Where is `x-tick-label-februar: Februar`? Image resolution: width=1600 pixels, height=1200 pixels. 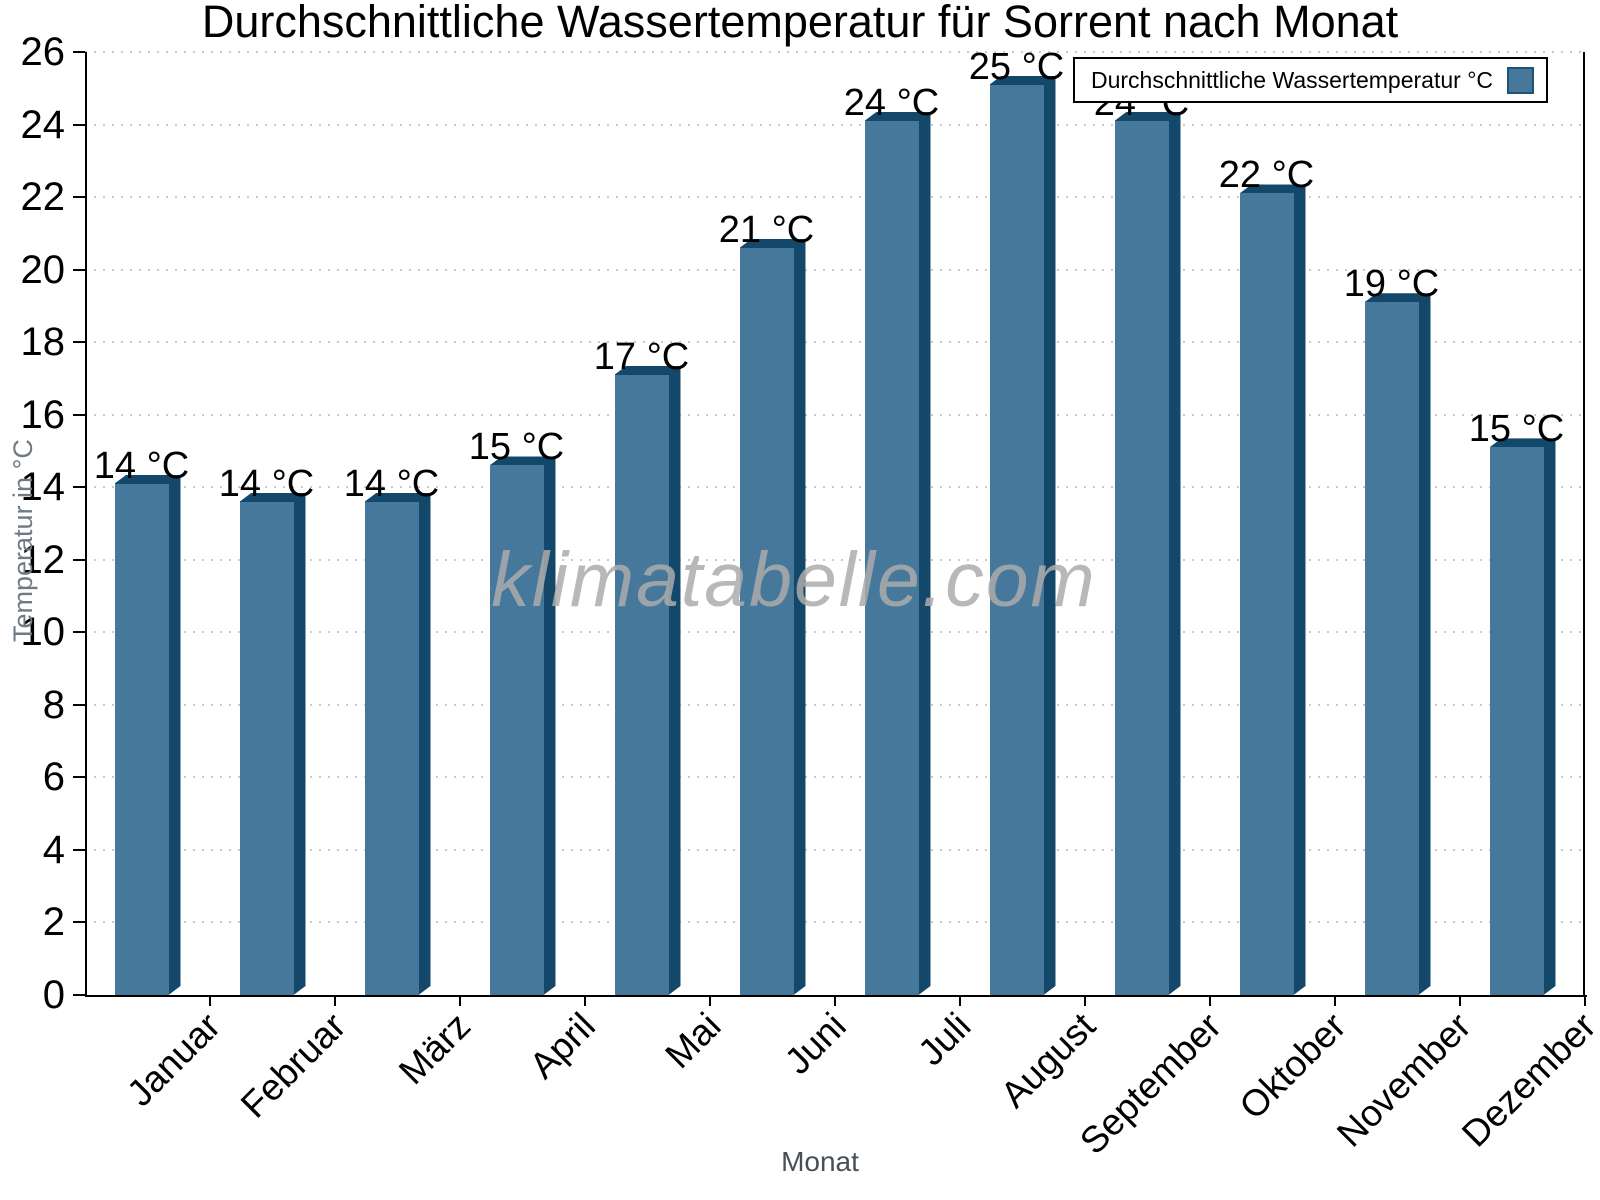
x-tick-label-februar: Februar is located at coordinates (293, 1065).